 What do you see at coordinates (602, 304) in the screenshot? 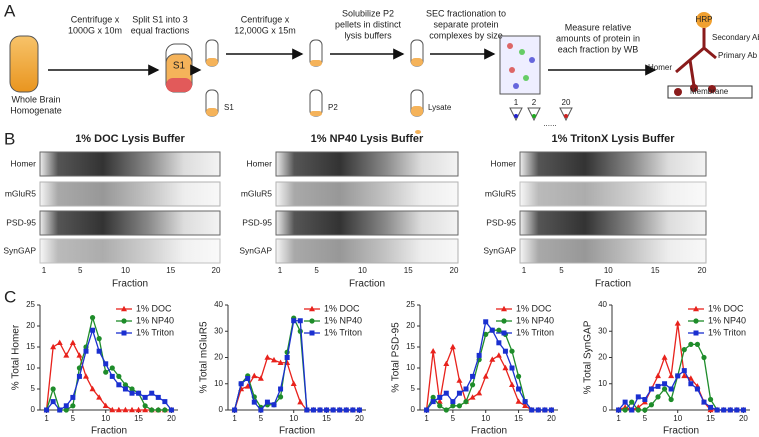
I see `y-tick-label: 40` at bounding box center [602, 304].